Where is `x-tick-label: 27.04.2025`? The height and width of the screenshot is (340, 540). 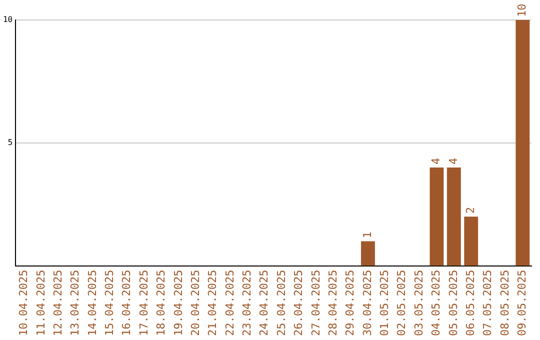
x-tick-label: 27.04.2025 is located at coordinates (315, 303).